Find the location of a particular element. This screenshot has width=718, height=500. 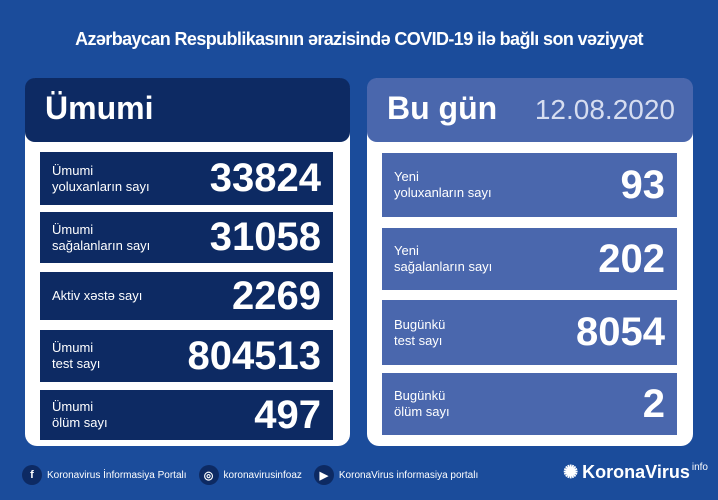

facebook-icon: f is located at coordinates (32, 475).